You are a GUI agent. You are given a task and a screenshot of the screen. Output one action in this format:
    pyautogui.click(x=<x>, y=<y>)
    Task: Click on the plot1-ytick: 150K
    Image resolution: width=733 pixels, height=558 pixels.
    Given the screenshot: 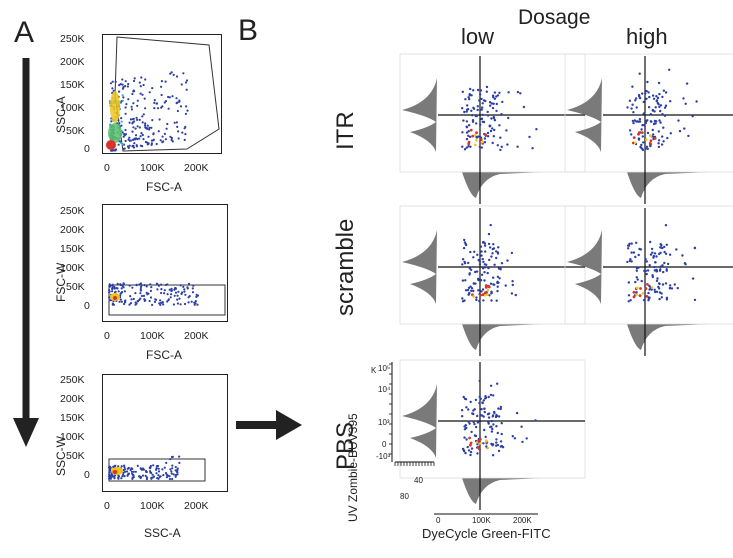 What is the action you would take?
    pyautogui.click(x=72, y=85)
    